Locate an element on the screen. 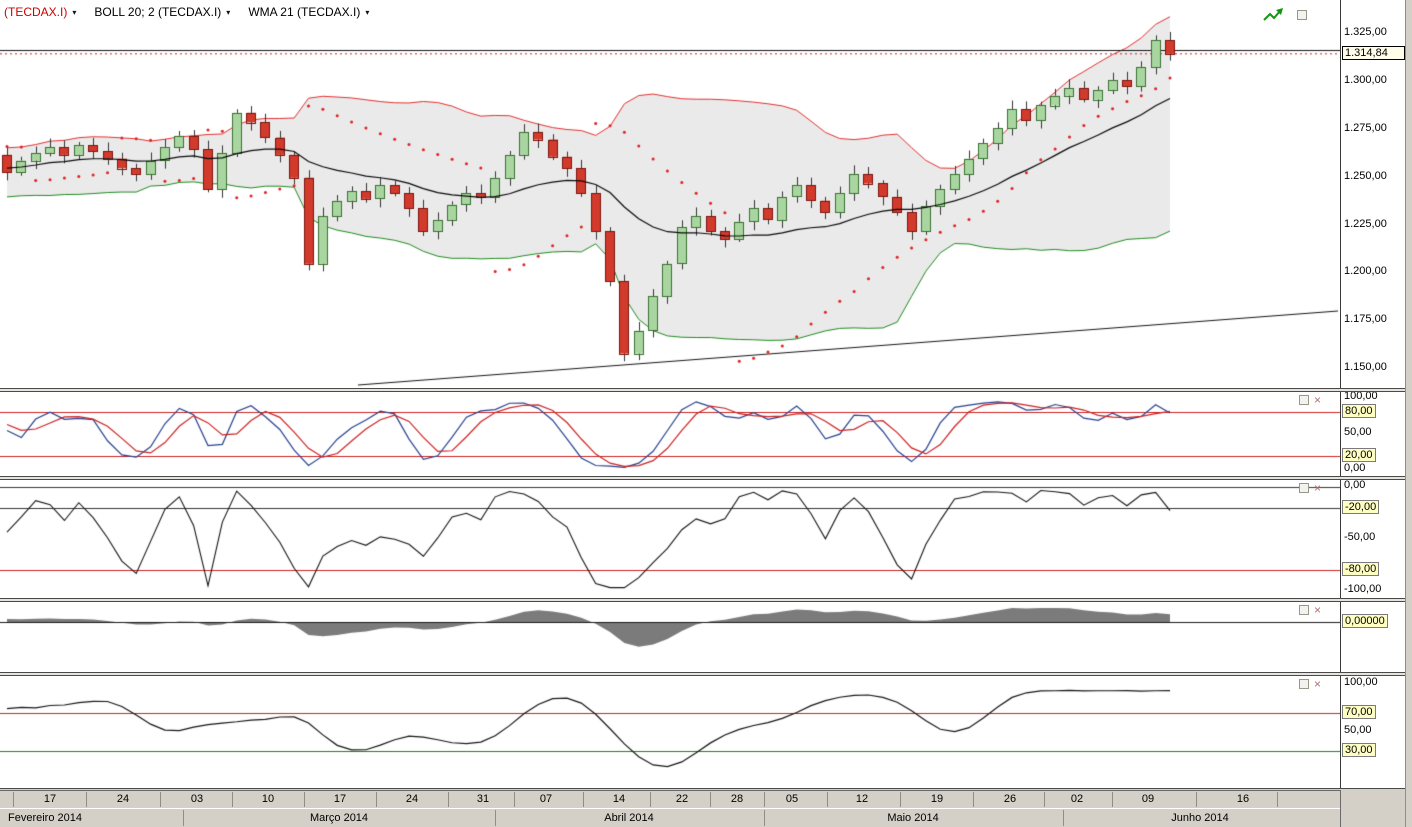 Image resolution: width=1412 pixels, height=827 pixels. axis-level-box: 20,00 is located at coordinates (1359, 455).